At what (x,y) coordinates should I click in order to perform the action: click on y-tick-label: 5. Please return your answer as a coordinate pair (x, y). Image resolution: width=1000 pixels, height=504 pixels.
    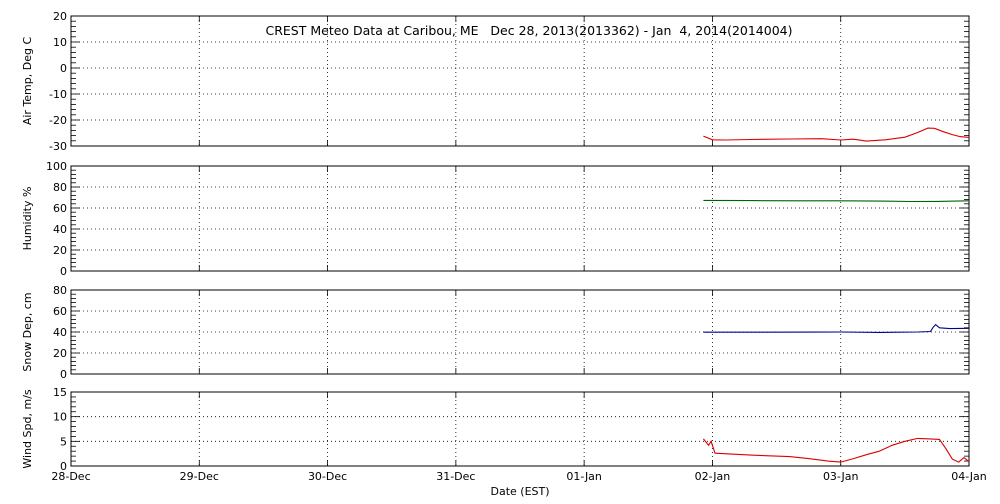
    Looking at the image, I should click on (63, 441).